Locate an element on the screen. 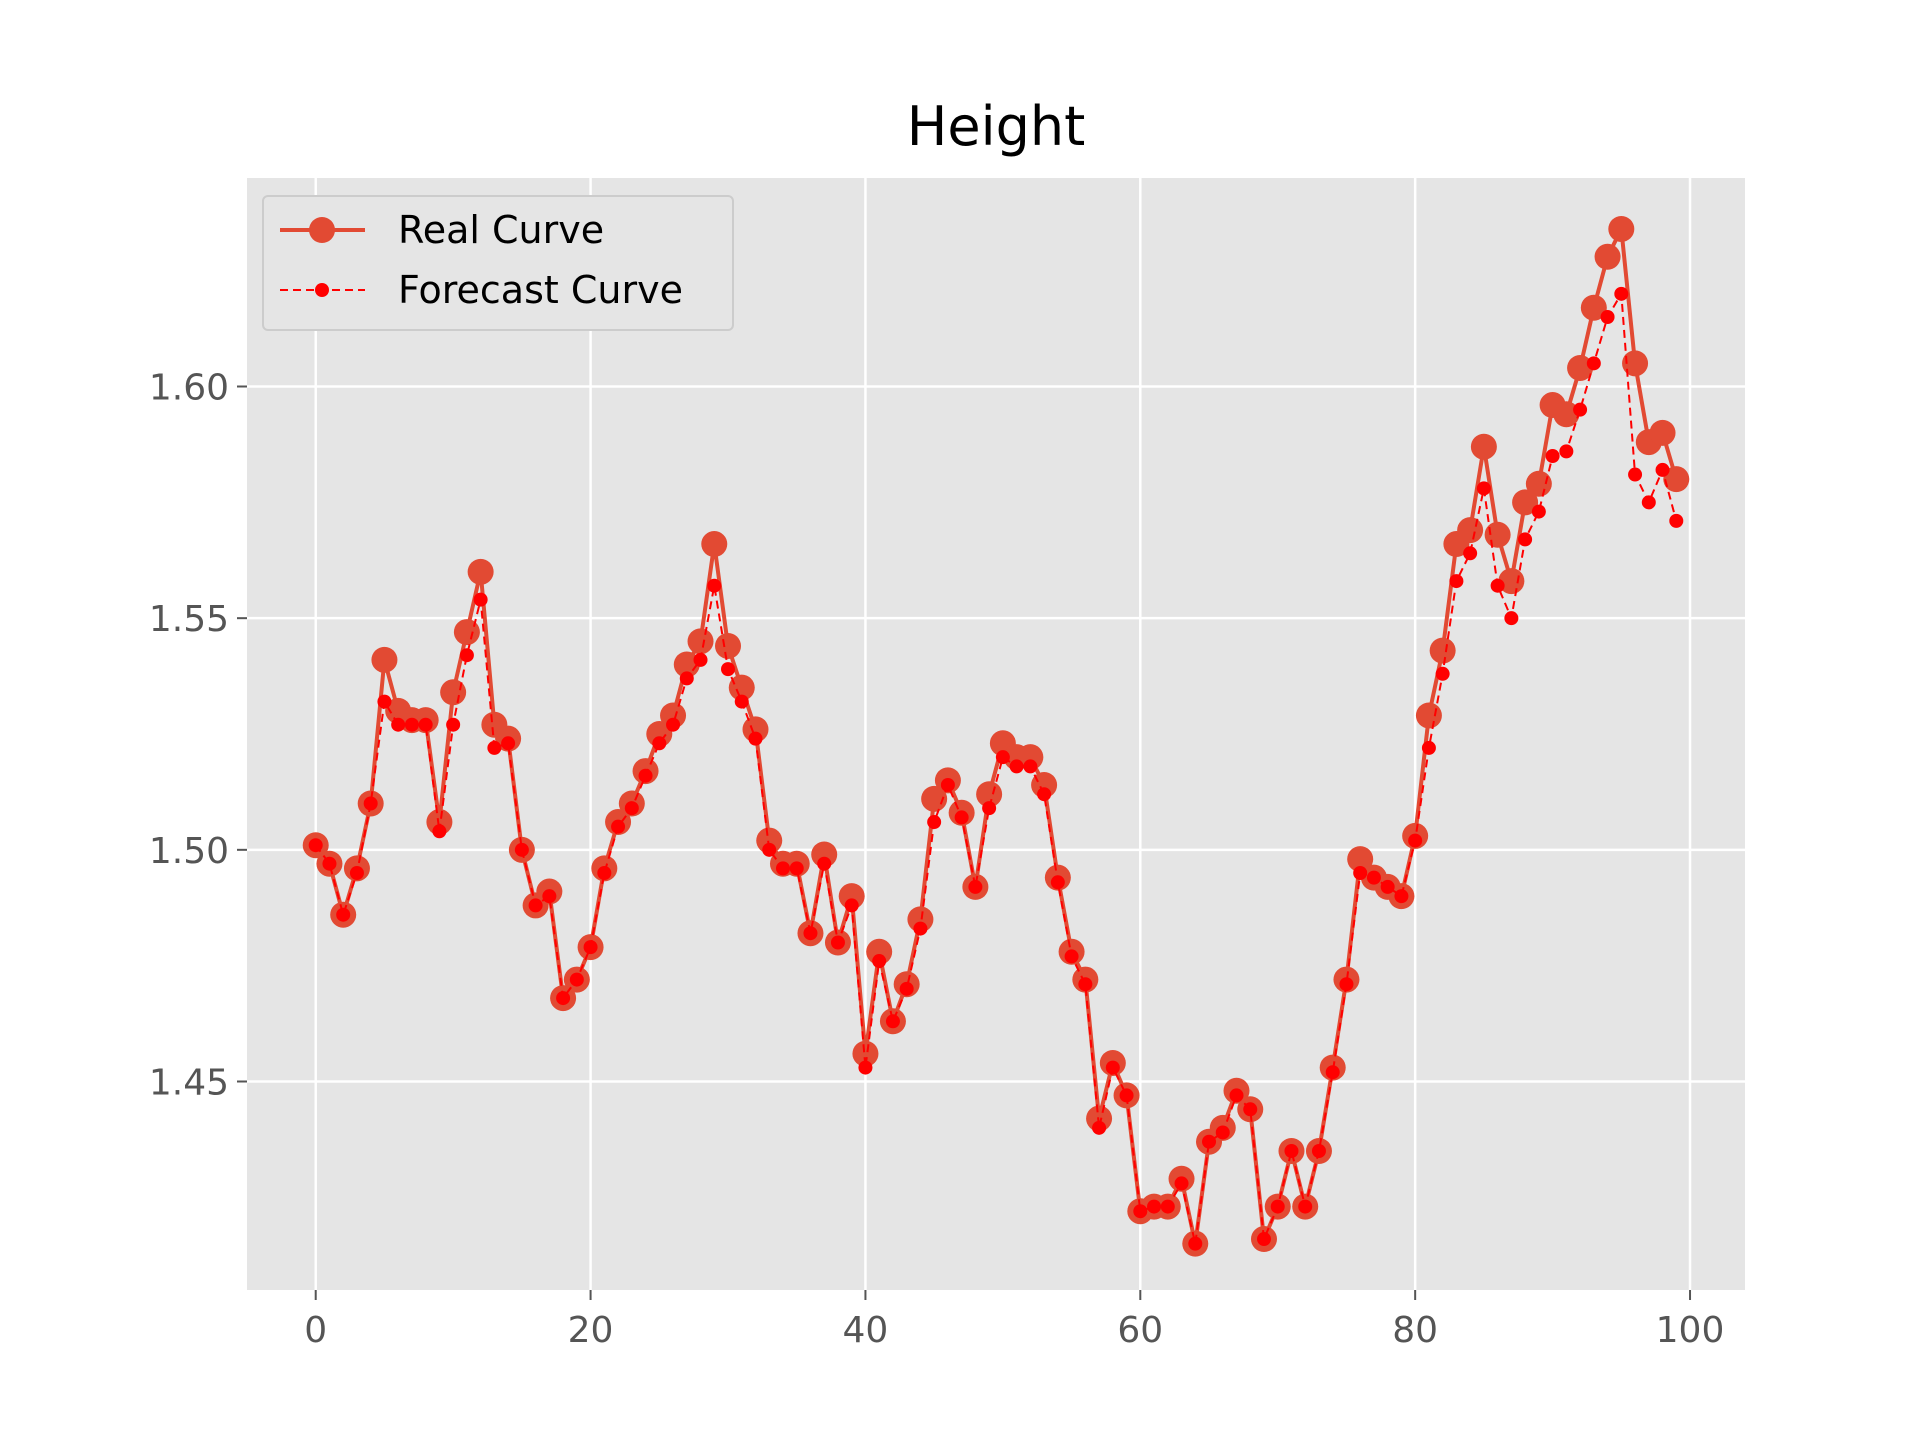  legend: Real Curve Forecast Curve is located at coordinates (498, 263).